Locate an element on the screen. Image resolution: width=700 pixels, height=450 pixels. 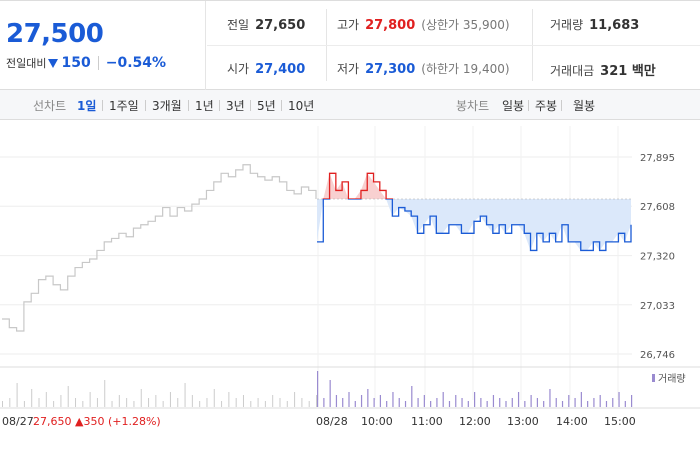
candle-chart-header: 봉차트 is located at coordinates (473, 106).